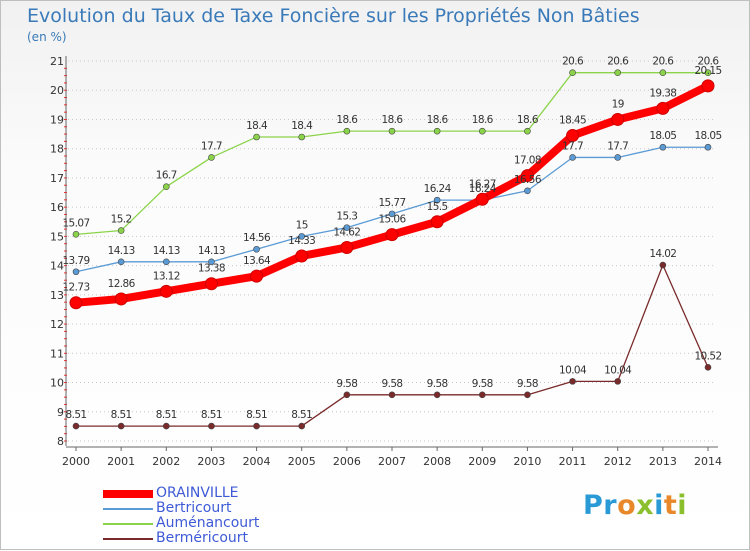 The width and height of the screenshot is (750, 551). Describe the element at coordinates (482, 184) in the screenshot. I see `data-label: 16.27` at that location.